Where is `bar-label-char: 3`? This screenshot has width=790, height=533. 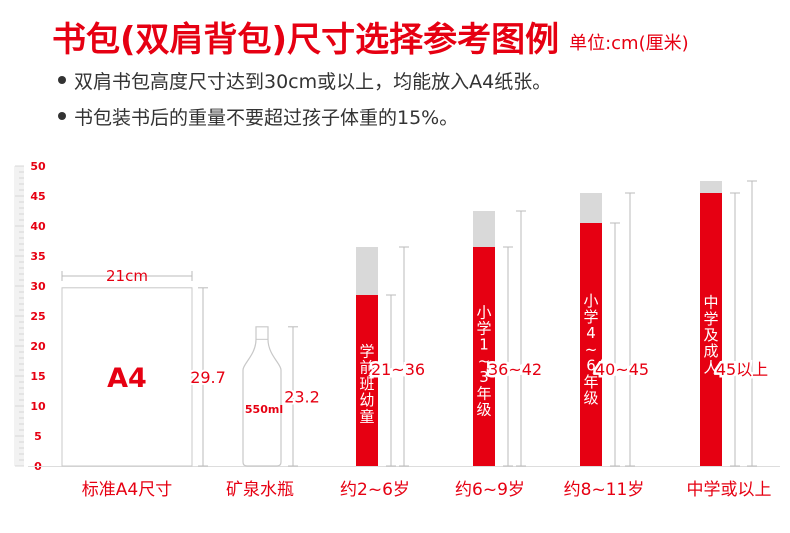 bar-label-char: 3 is located at coordinates (484, 377).